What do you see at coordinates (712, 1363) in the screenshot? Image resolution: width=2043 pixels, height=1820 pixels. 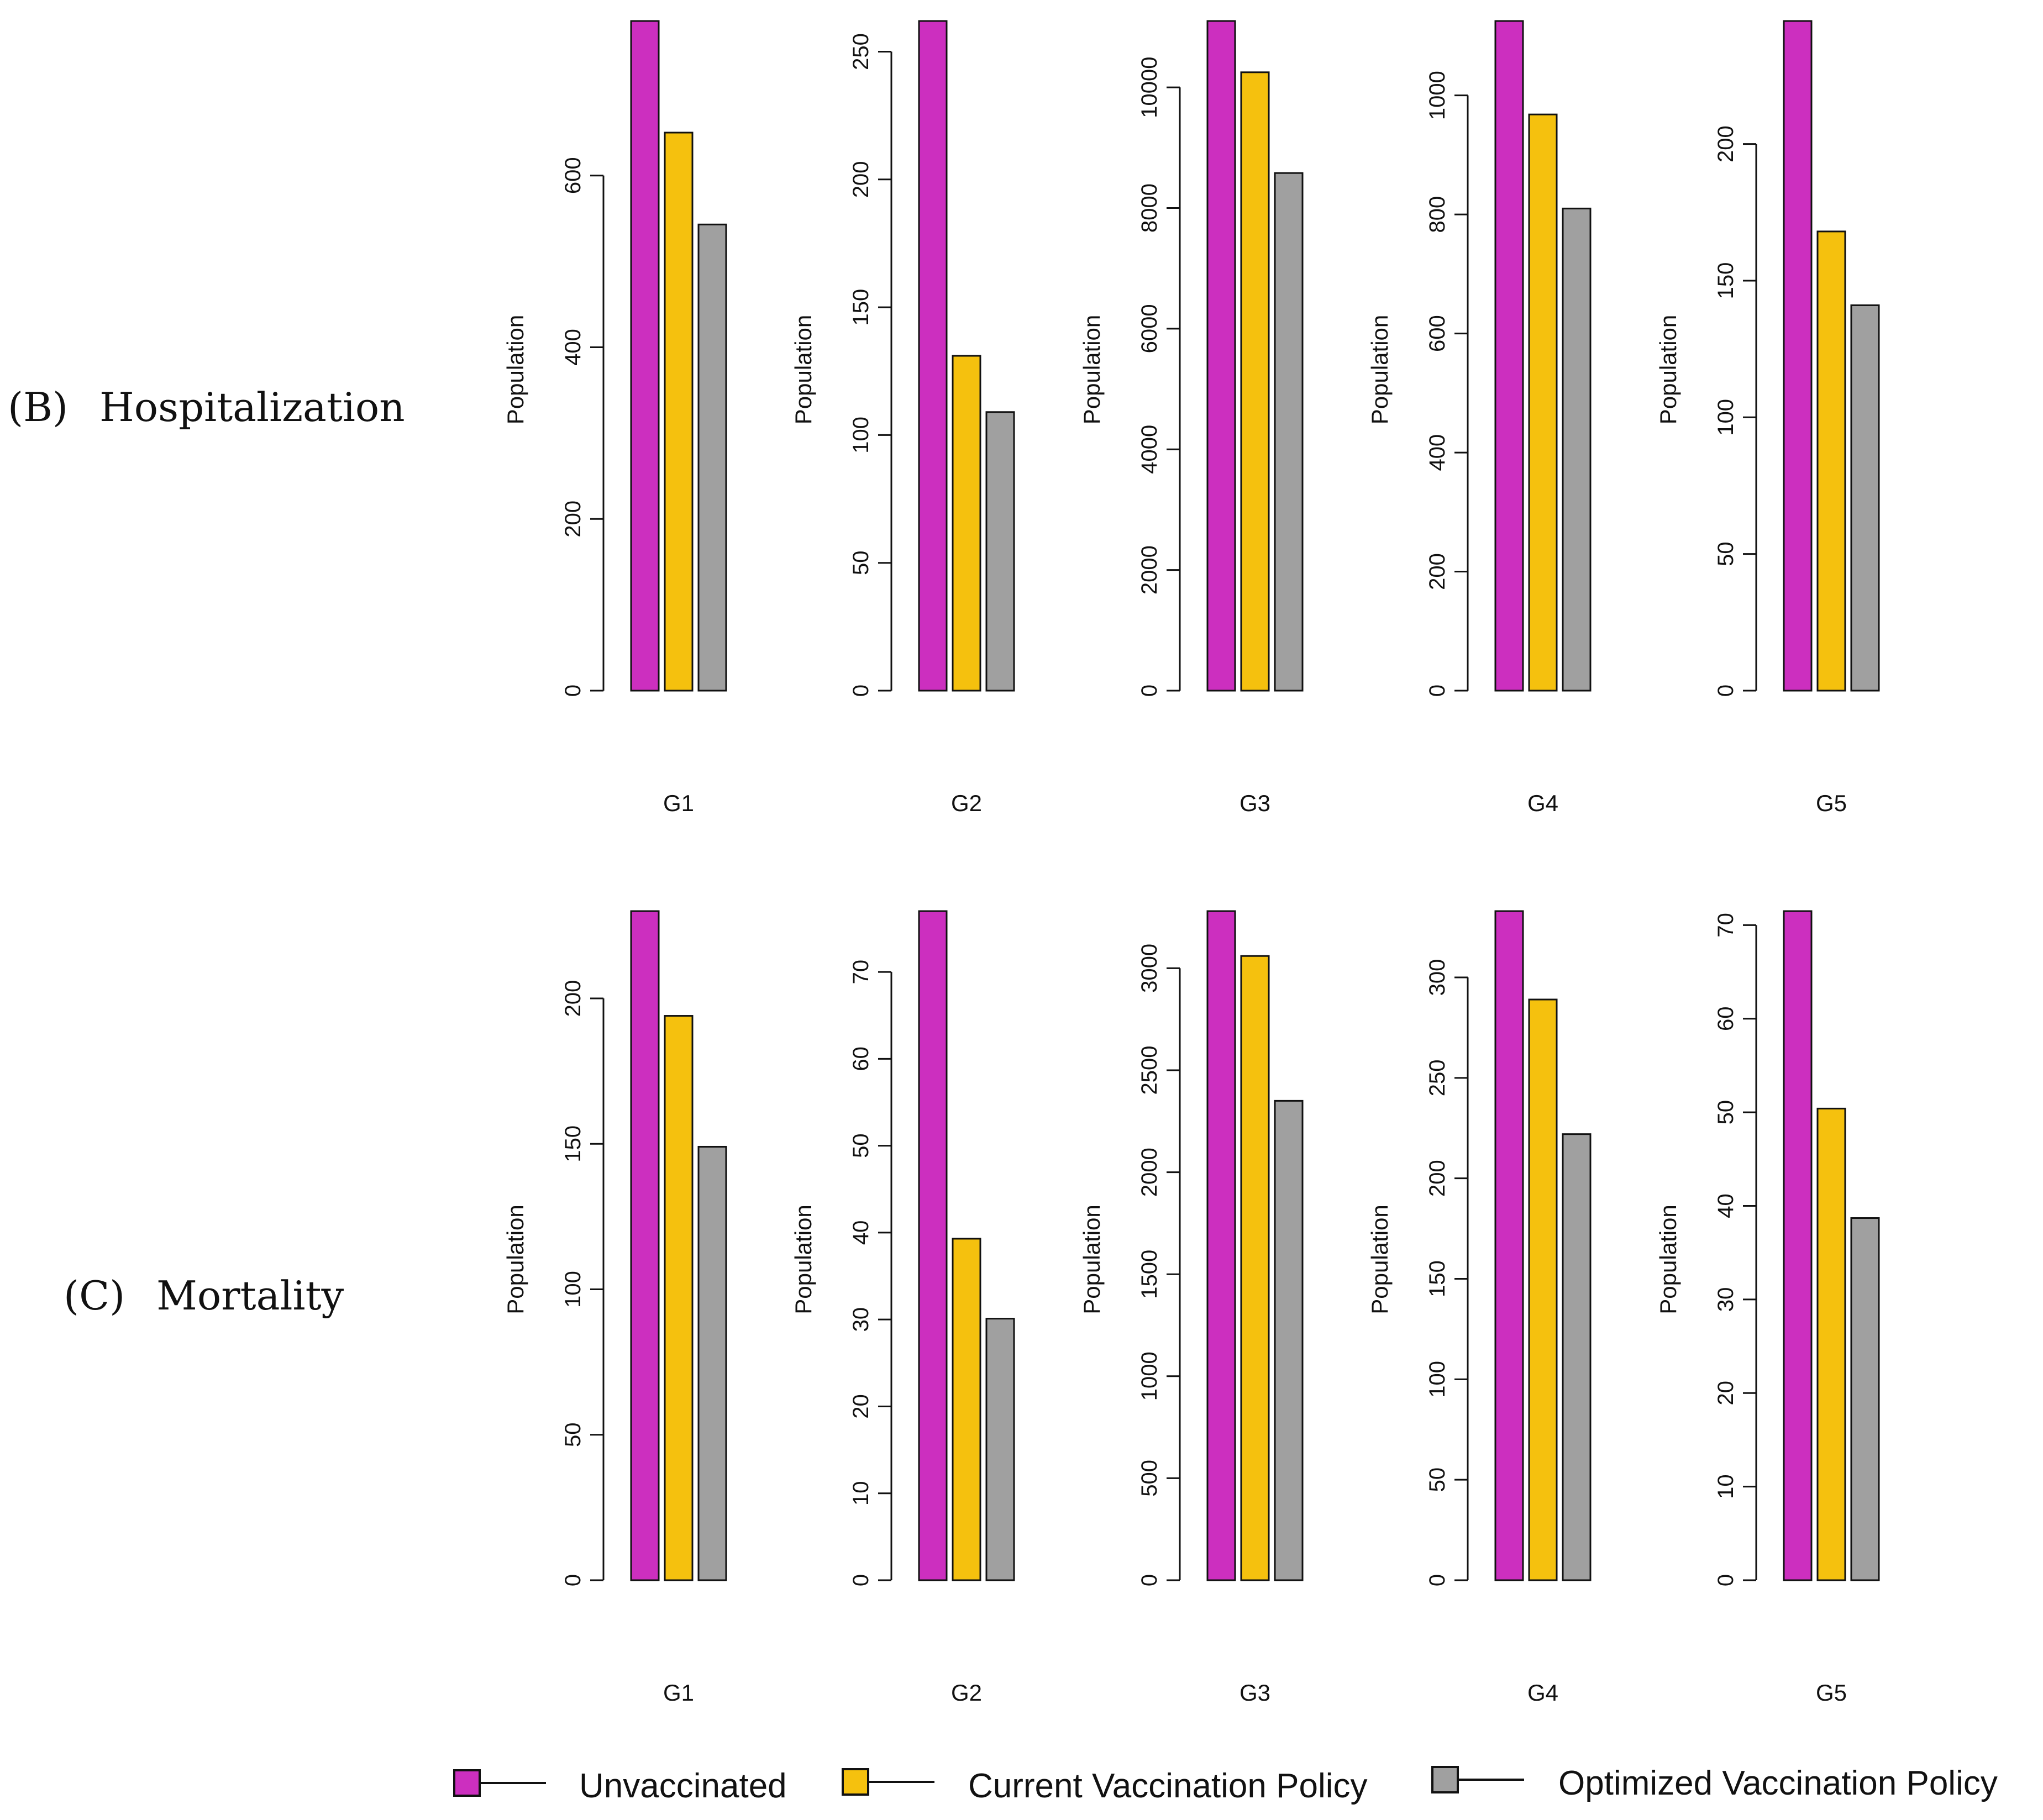 I see `chart-mort-g1-bar-optimized` at bounding box center [712, 1363].